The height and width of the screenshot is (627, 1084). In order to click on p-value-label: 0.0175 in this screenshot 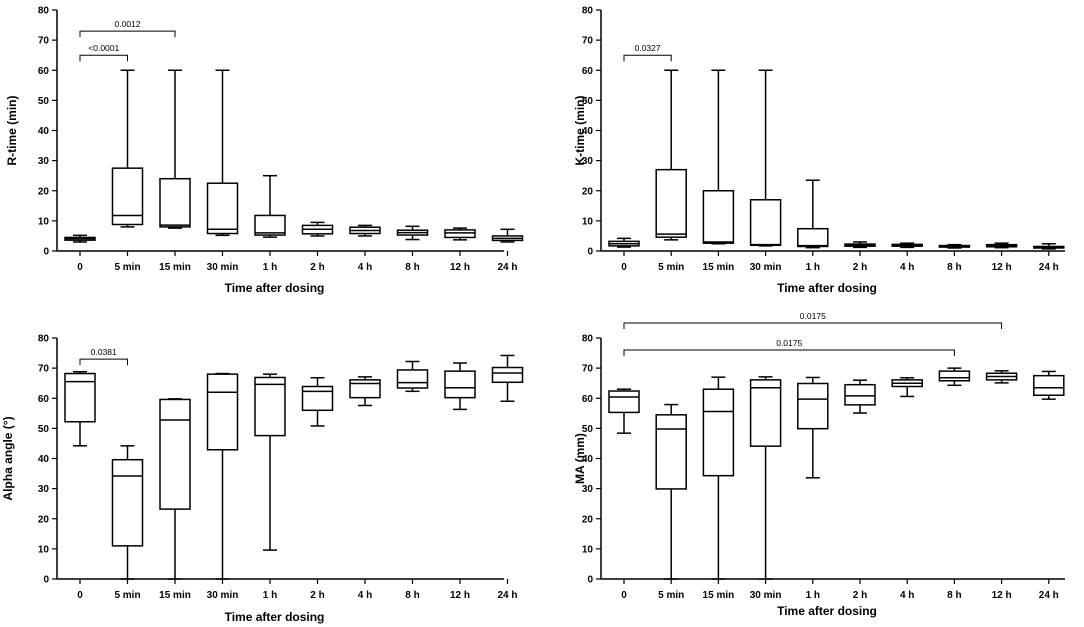, I will do `click(789, 343)`.